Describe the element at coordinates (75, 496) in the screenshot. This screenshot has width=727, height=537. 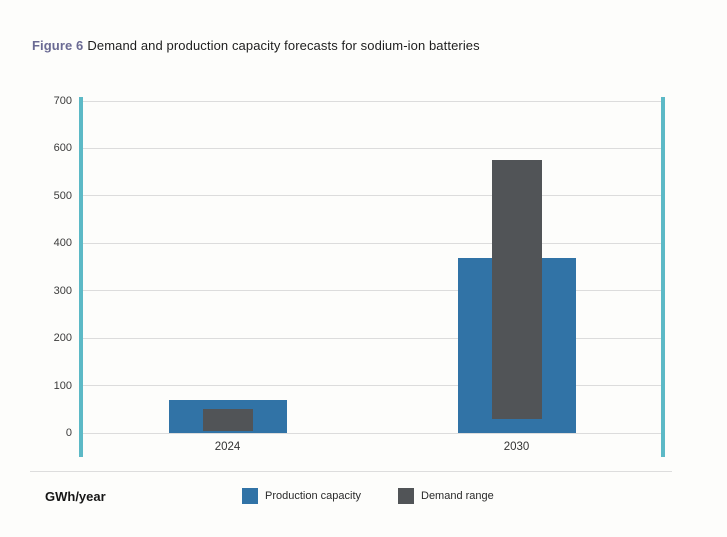
I see `y-axis-unit-label: GWh/year` at that location.